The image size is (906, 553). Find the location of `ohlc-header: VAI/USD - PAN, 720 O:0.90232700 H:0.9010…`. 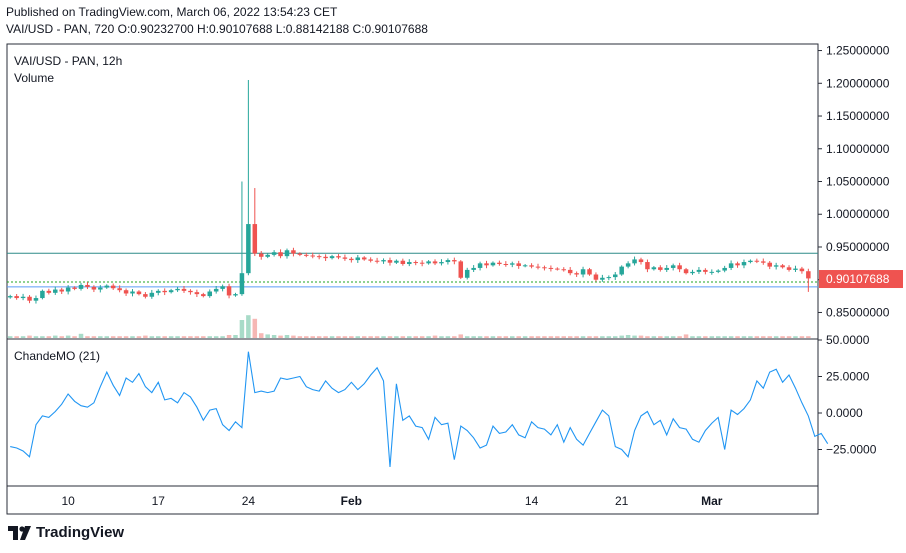

ohlc-header: VAI/USD - PAN, 720 O:0.90232700 H:0.9010… is located at coordinates (217, 29).